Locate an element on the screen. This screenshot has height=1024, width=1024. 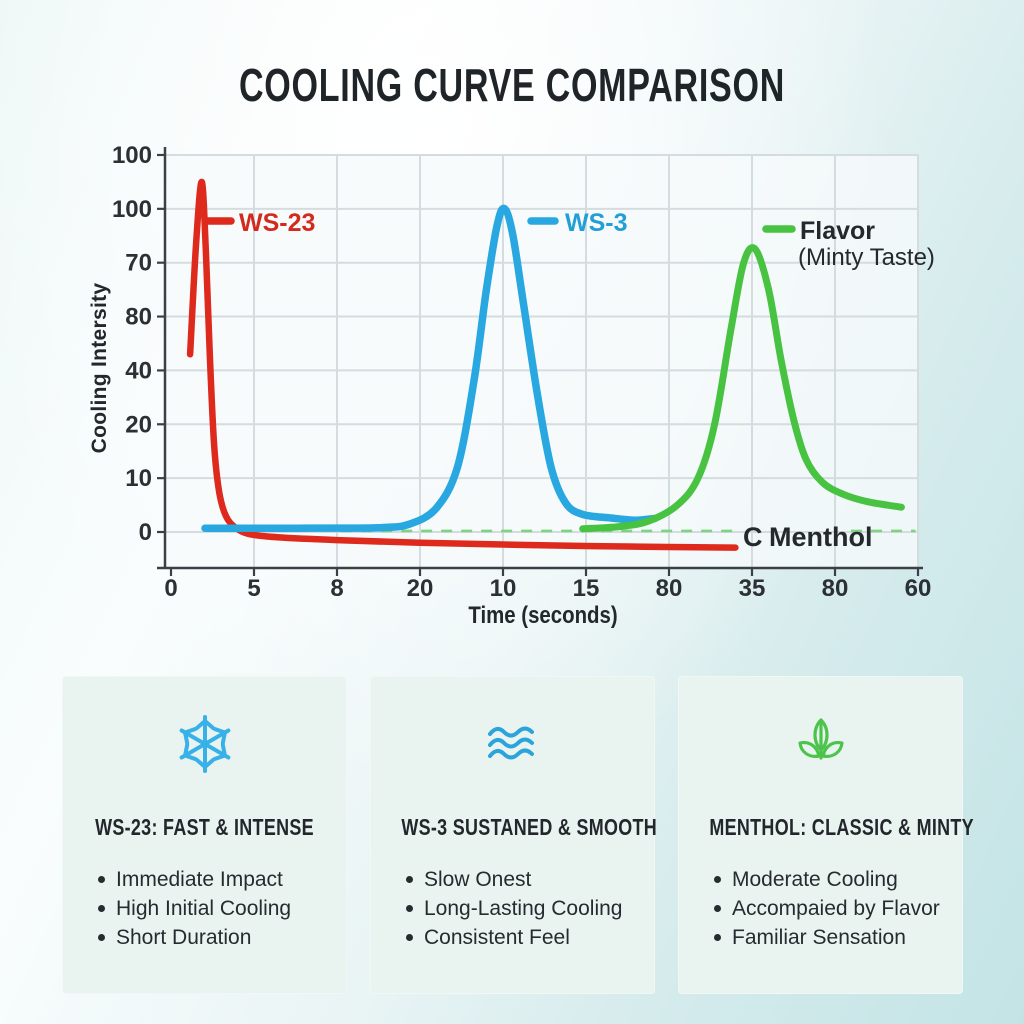
x-tick-label: 60 is located at coordinates (918, 588).